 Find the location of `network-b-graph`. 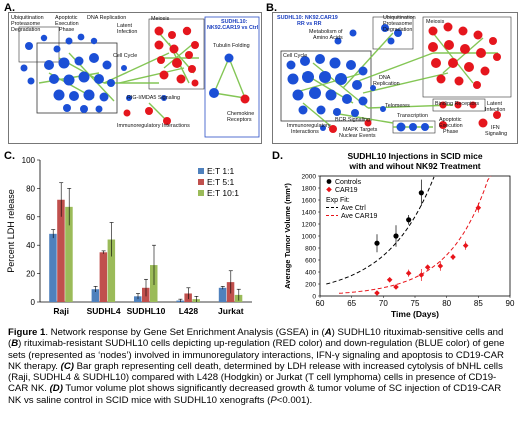

network-b-graph is located at coordinates (396, 75).